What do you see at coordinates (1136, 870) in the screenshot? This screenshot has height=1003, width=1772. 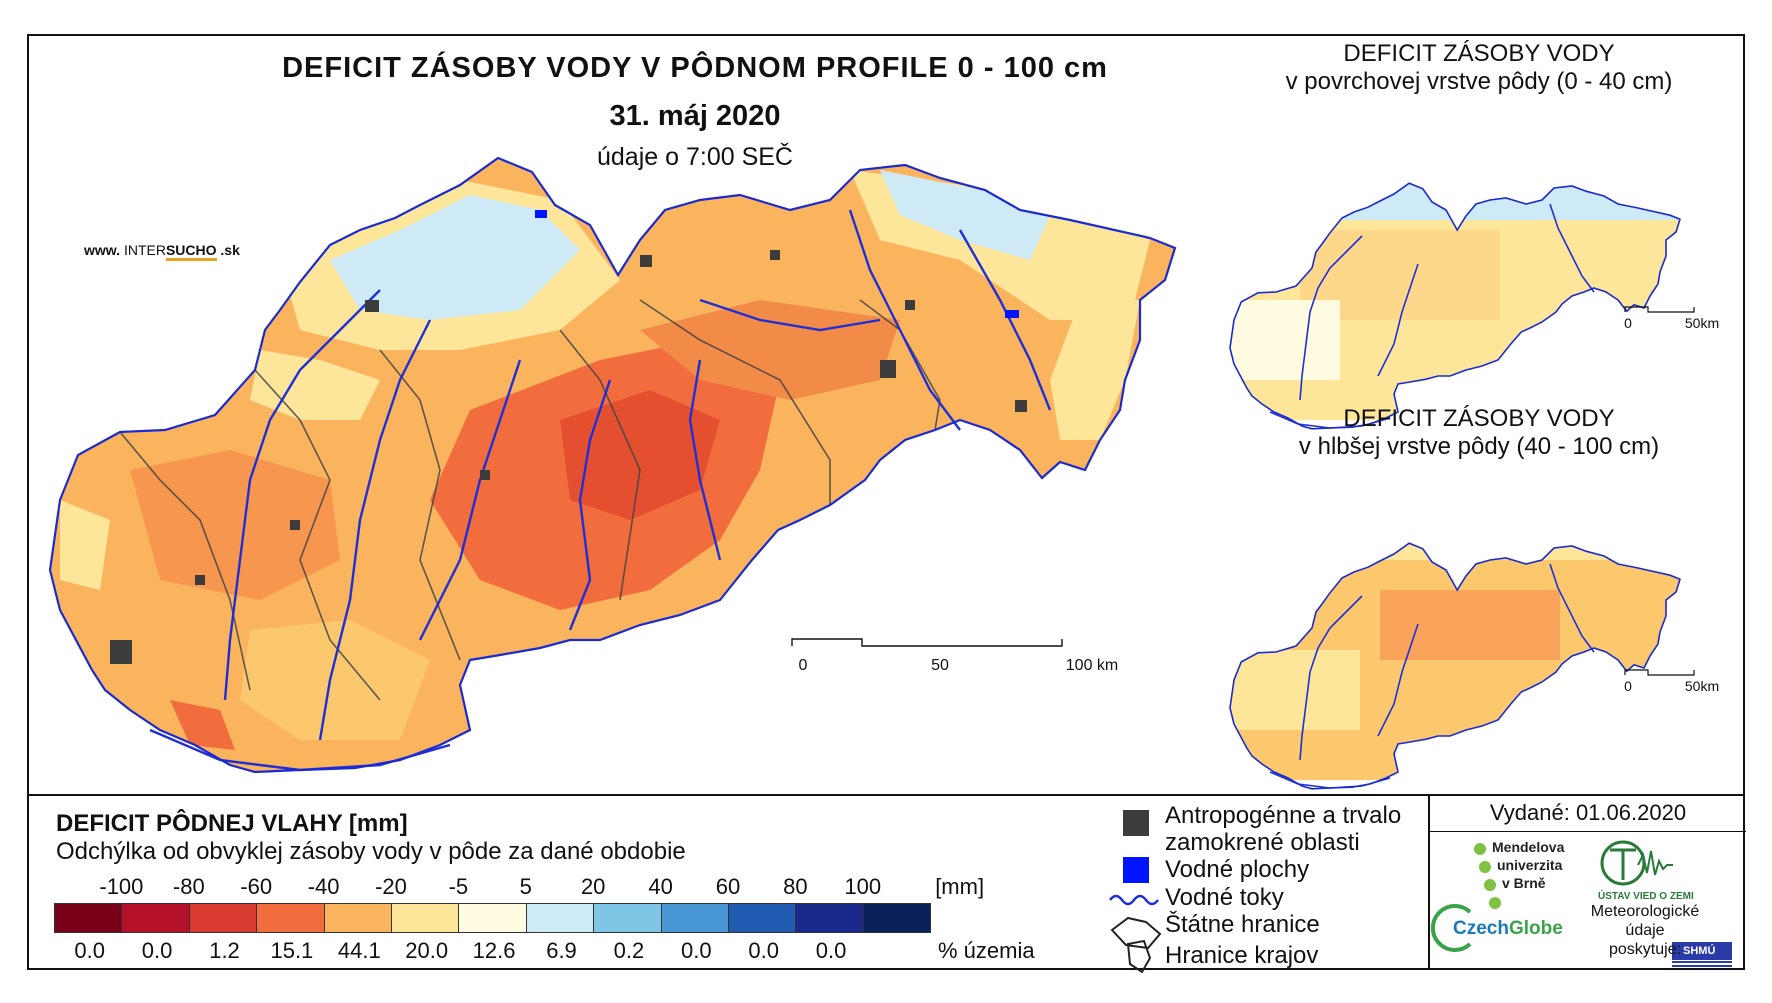 I see `water-body-symbol` at bounding box center [1136, 870].